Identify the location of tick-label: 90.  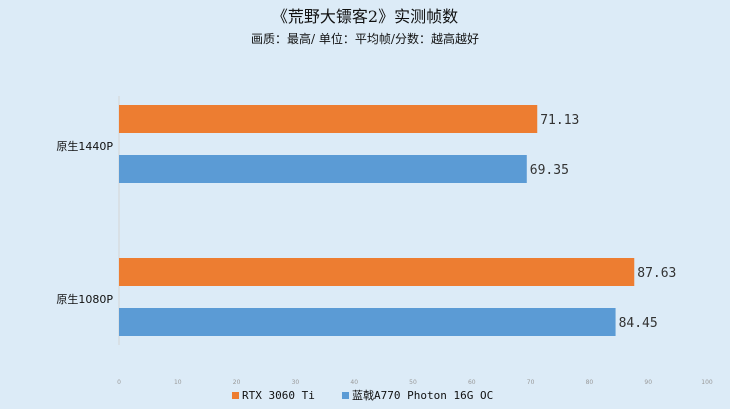
(648, 382).